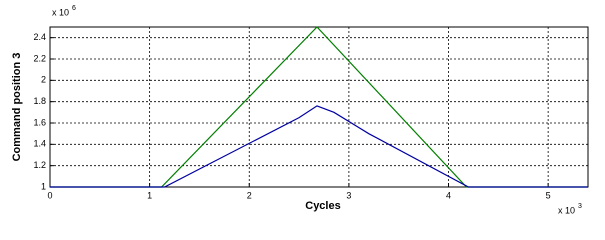 The image size is (605, 240). Describe the element at coordinates (74, 8) in the screenshot. I see `y-exponent: 6` at that location.